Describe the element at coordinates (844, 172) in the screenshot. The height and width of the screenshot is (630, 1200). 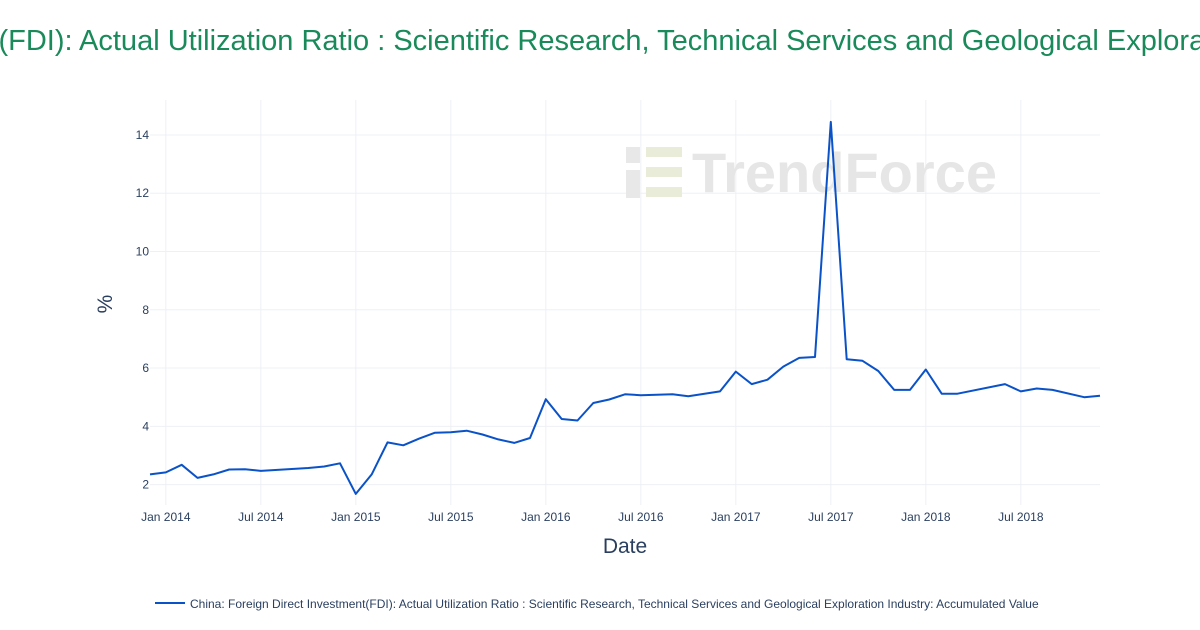
I see `watermark-text: TrendForce` at that location.